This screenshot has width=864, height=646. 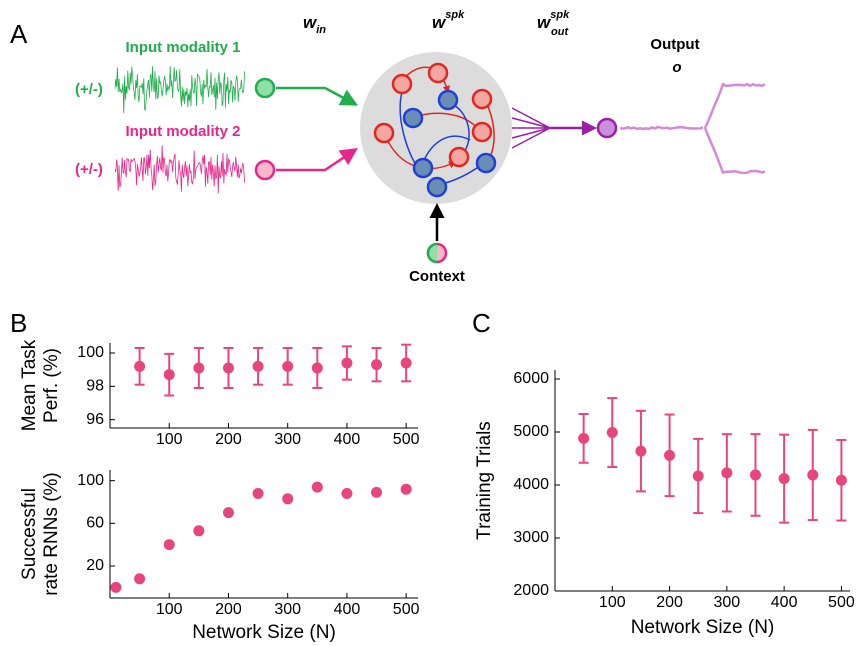 I want to click on y-axis-label: Successful, so click(x=29, y=534).